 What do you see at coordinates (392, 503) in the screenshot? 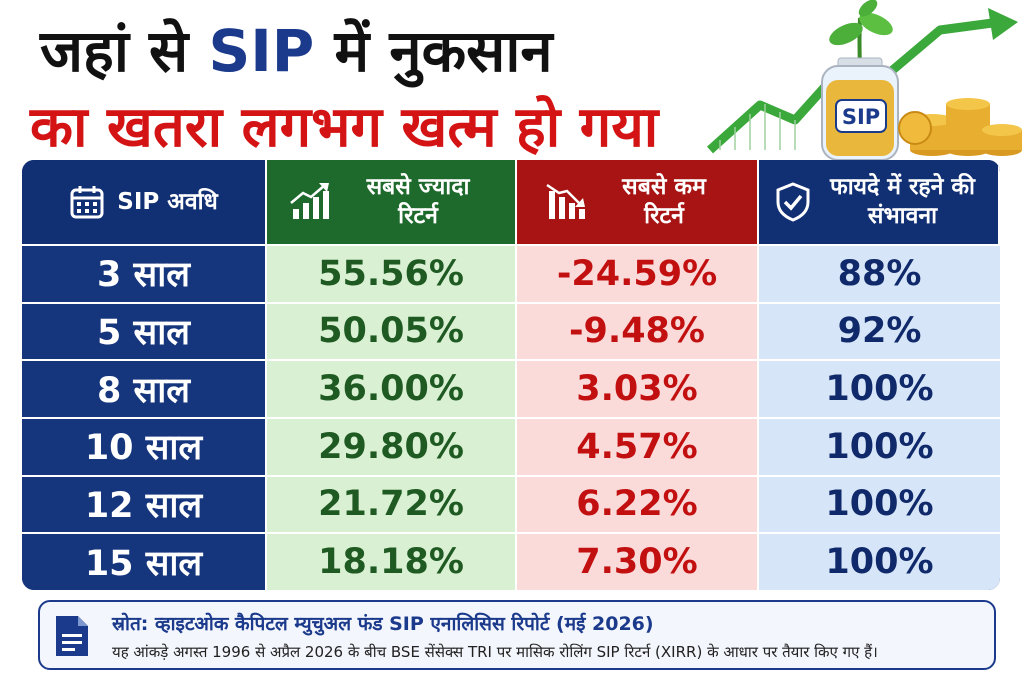
I see `row-5-highest: 21.72%` at bounding box center [392, 503].